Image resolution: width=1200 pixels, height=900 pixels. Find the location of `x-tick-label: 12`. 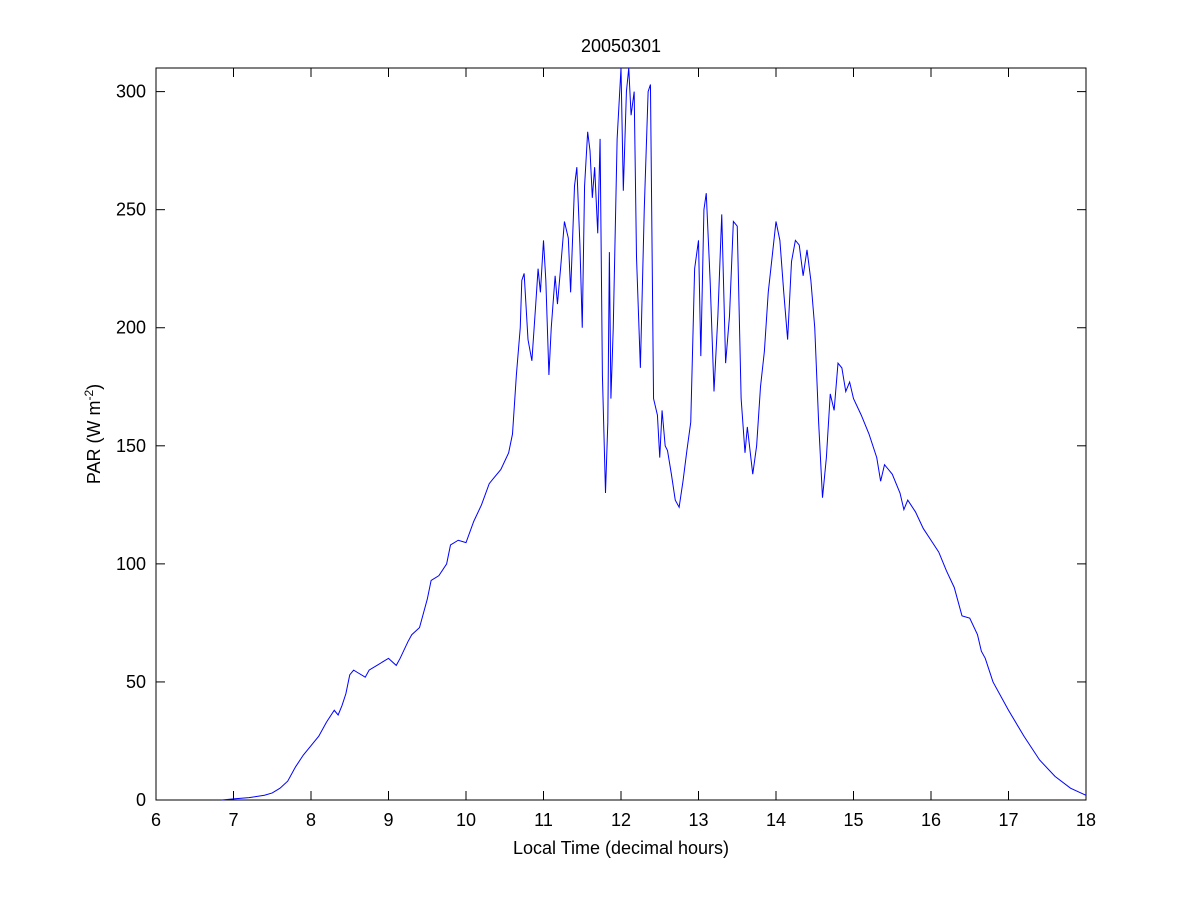

x-tick-label: 12 is located at coordinates (621, 820).